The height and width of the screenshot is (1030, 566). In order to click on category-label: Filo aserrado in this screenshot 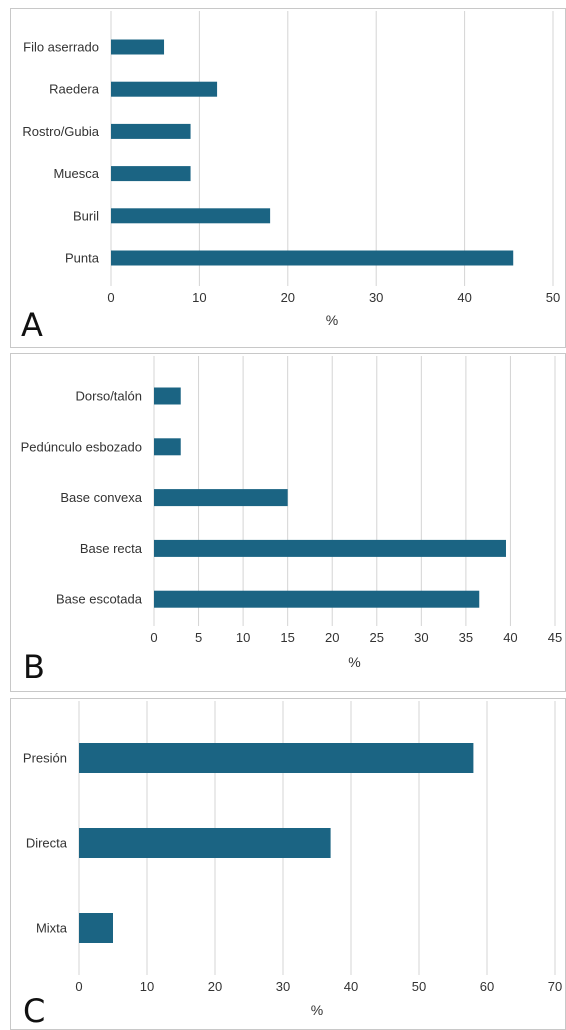, I will do `click(61, 47)`.